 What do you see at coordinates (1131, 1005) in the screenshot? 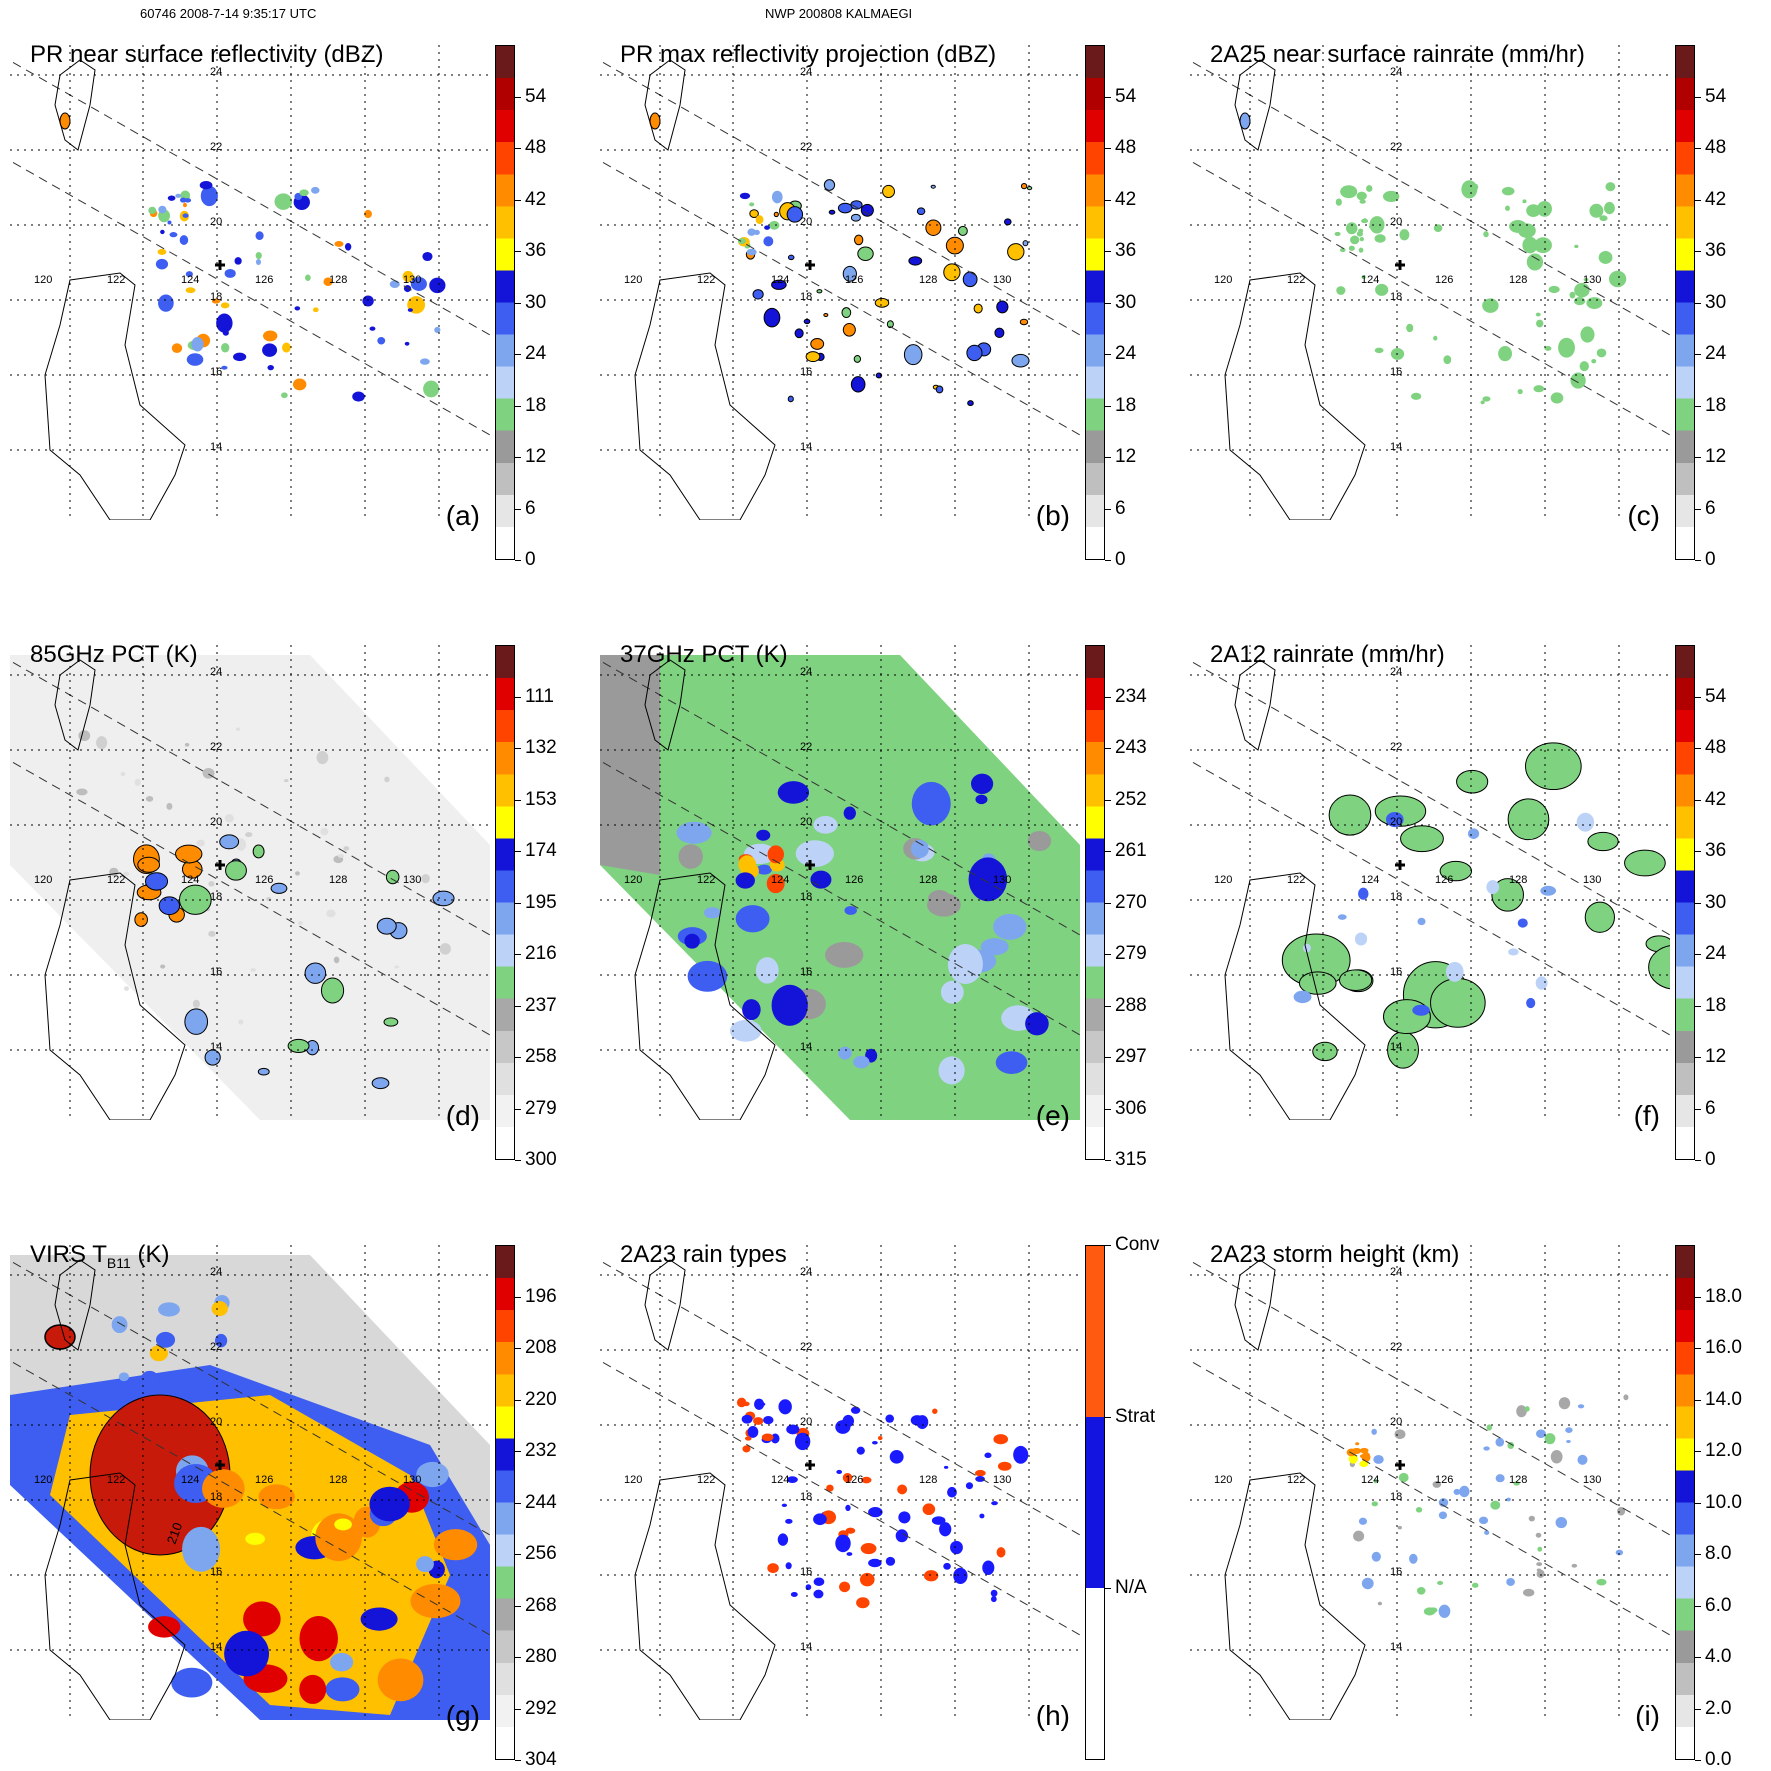
I see `colorbar-tick-label: 288` at bounding box center [1131, 1005].